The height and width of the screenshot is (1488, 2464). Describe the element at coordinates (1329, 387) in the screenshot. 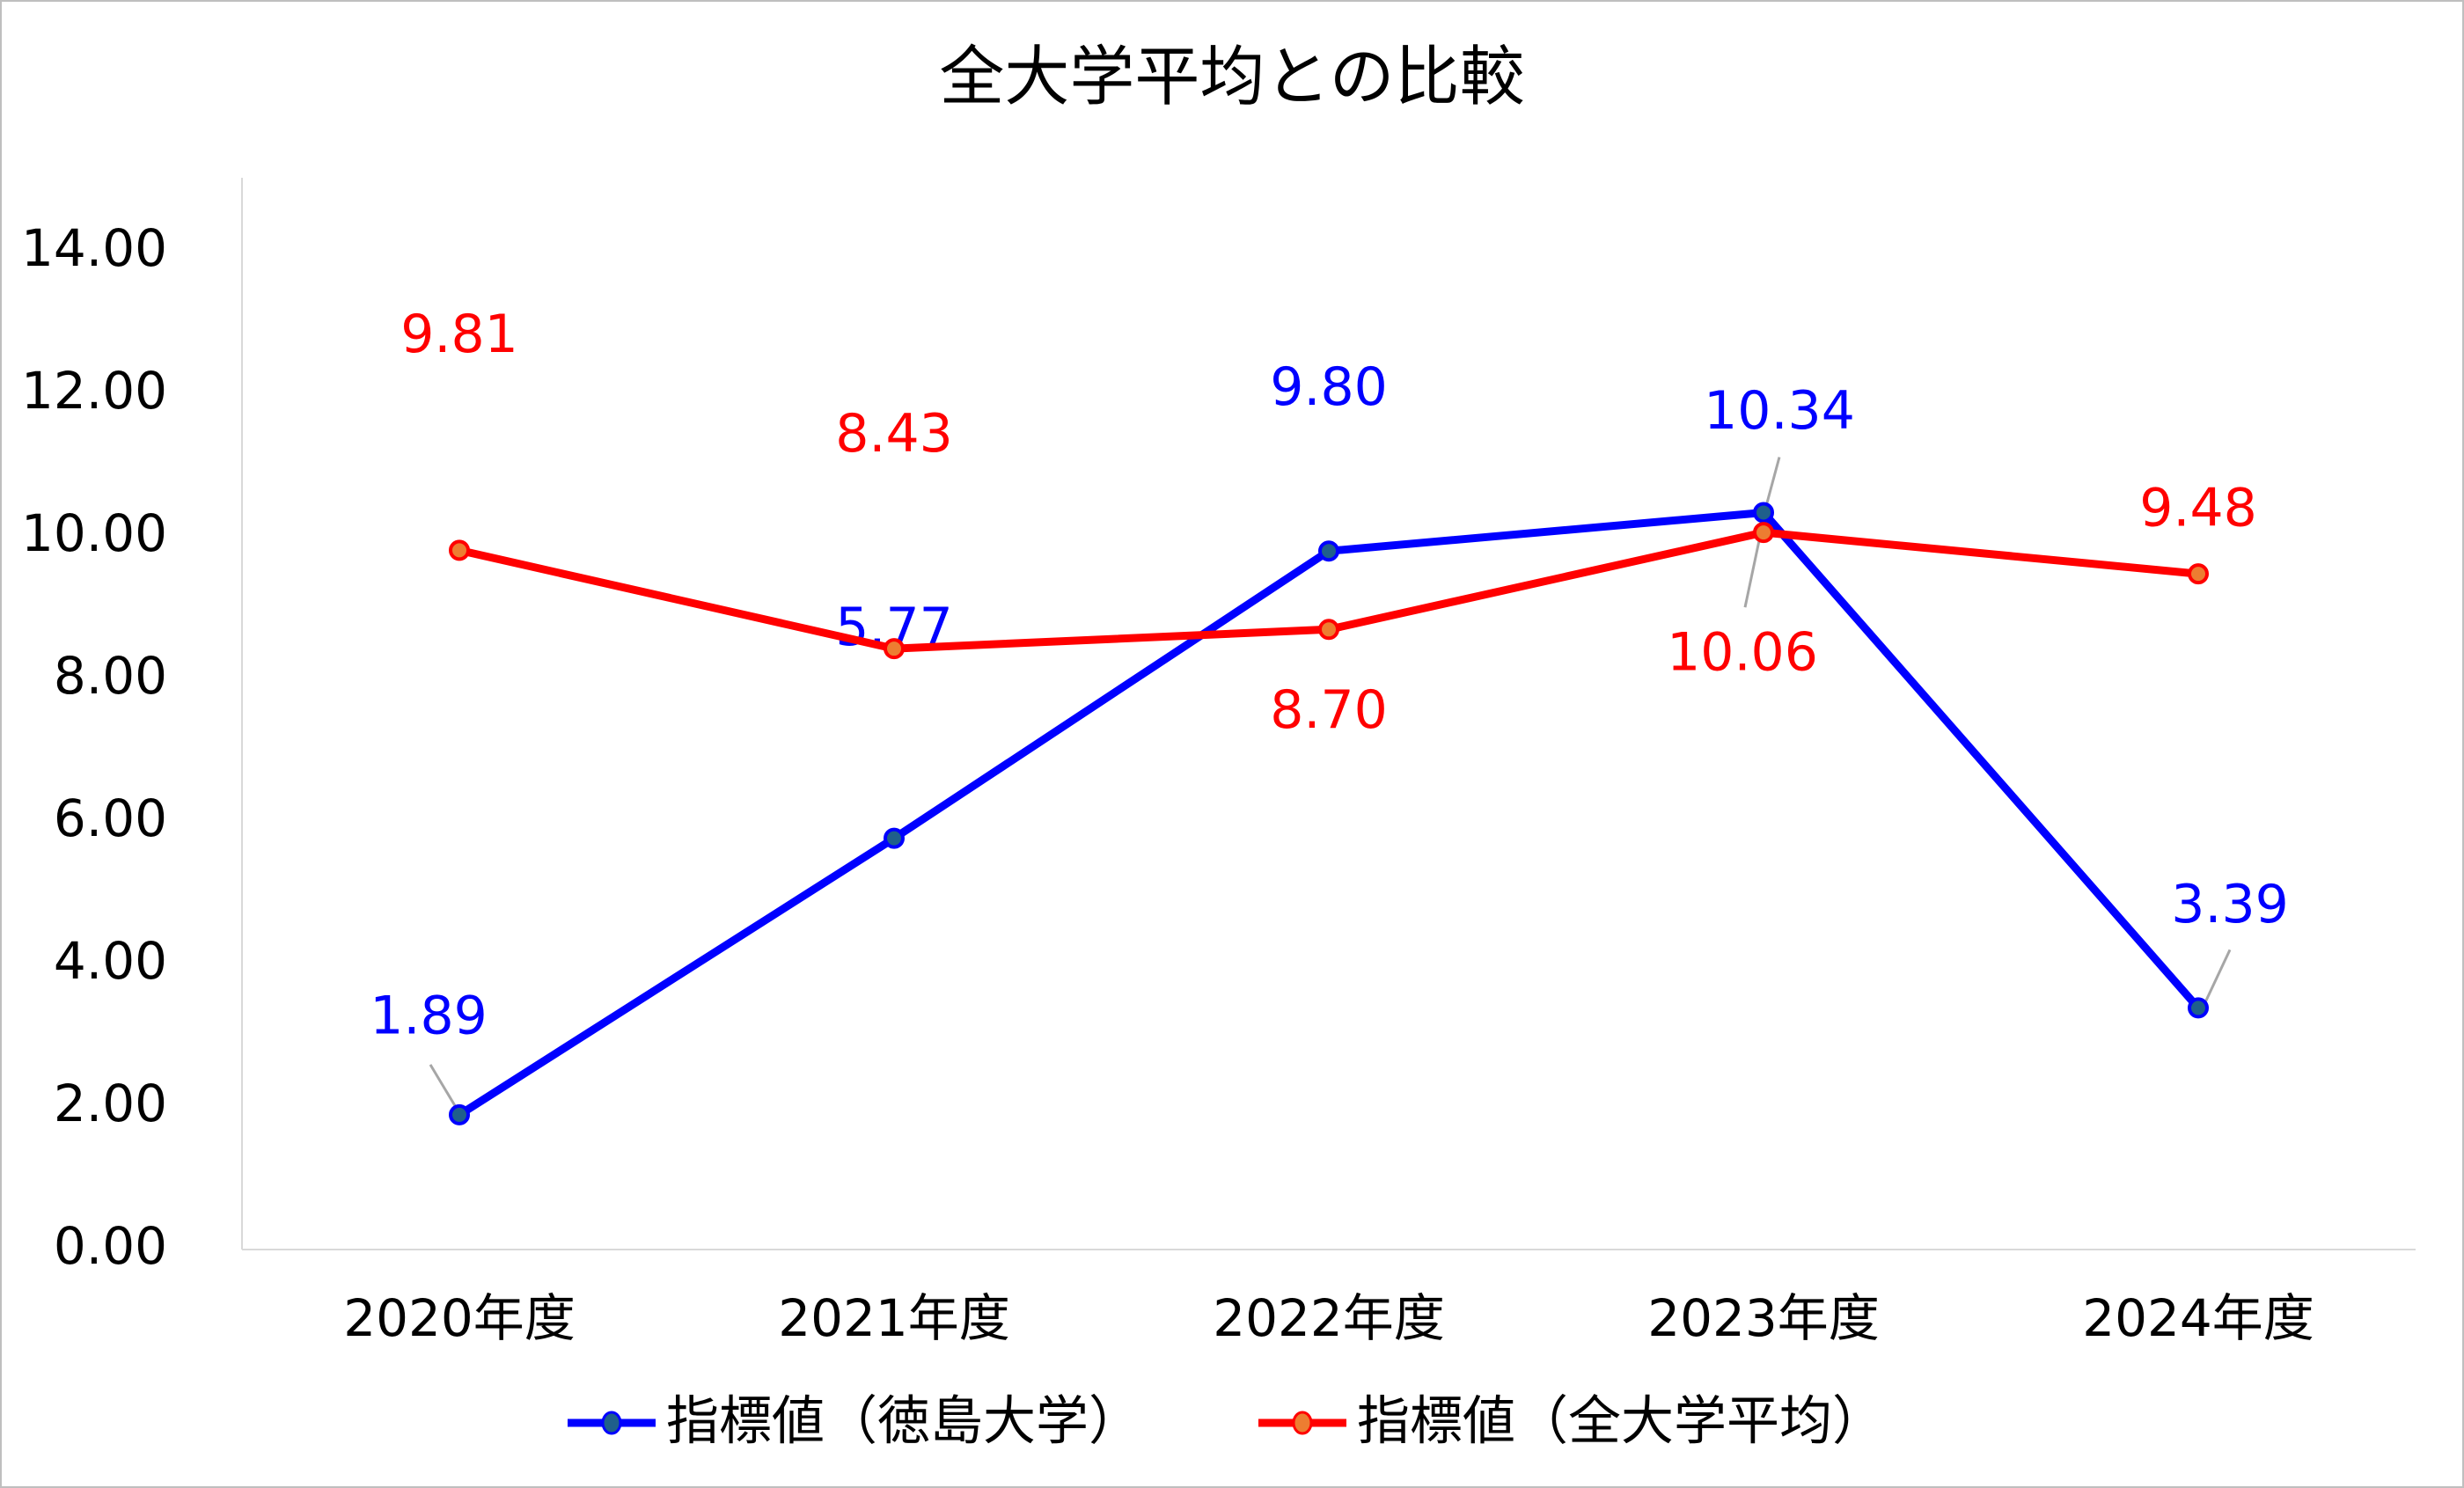

I see `data-label: 9.80` at that location.